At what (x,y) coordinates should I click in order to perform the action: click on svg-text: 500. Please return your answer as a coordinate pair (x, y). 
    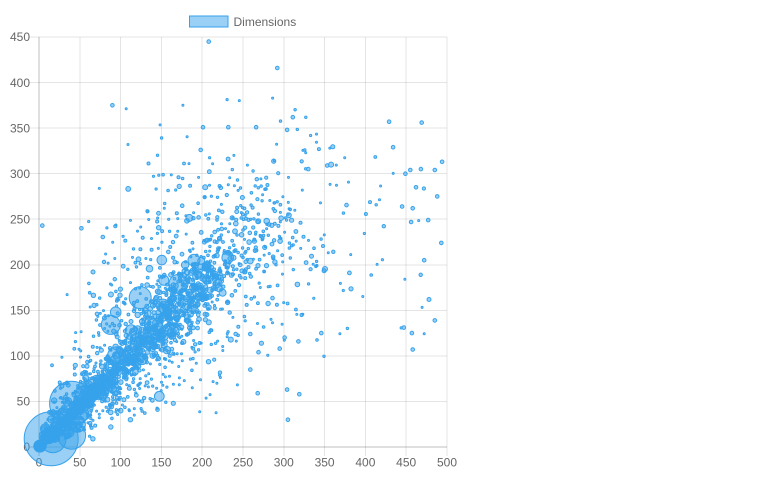
    Looking at the image, I should click on (447, 462).